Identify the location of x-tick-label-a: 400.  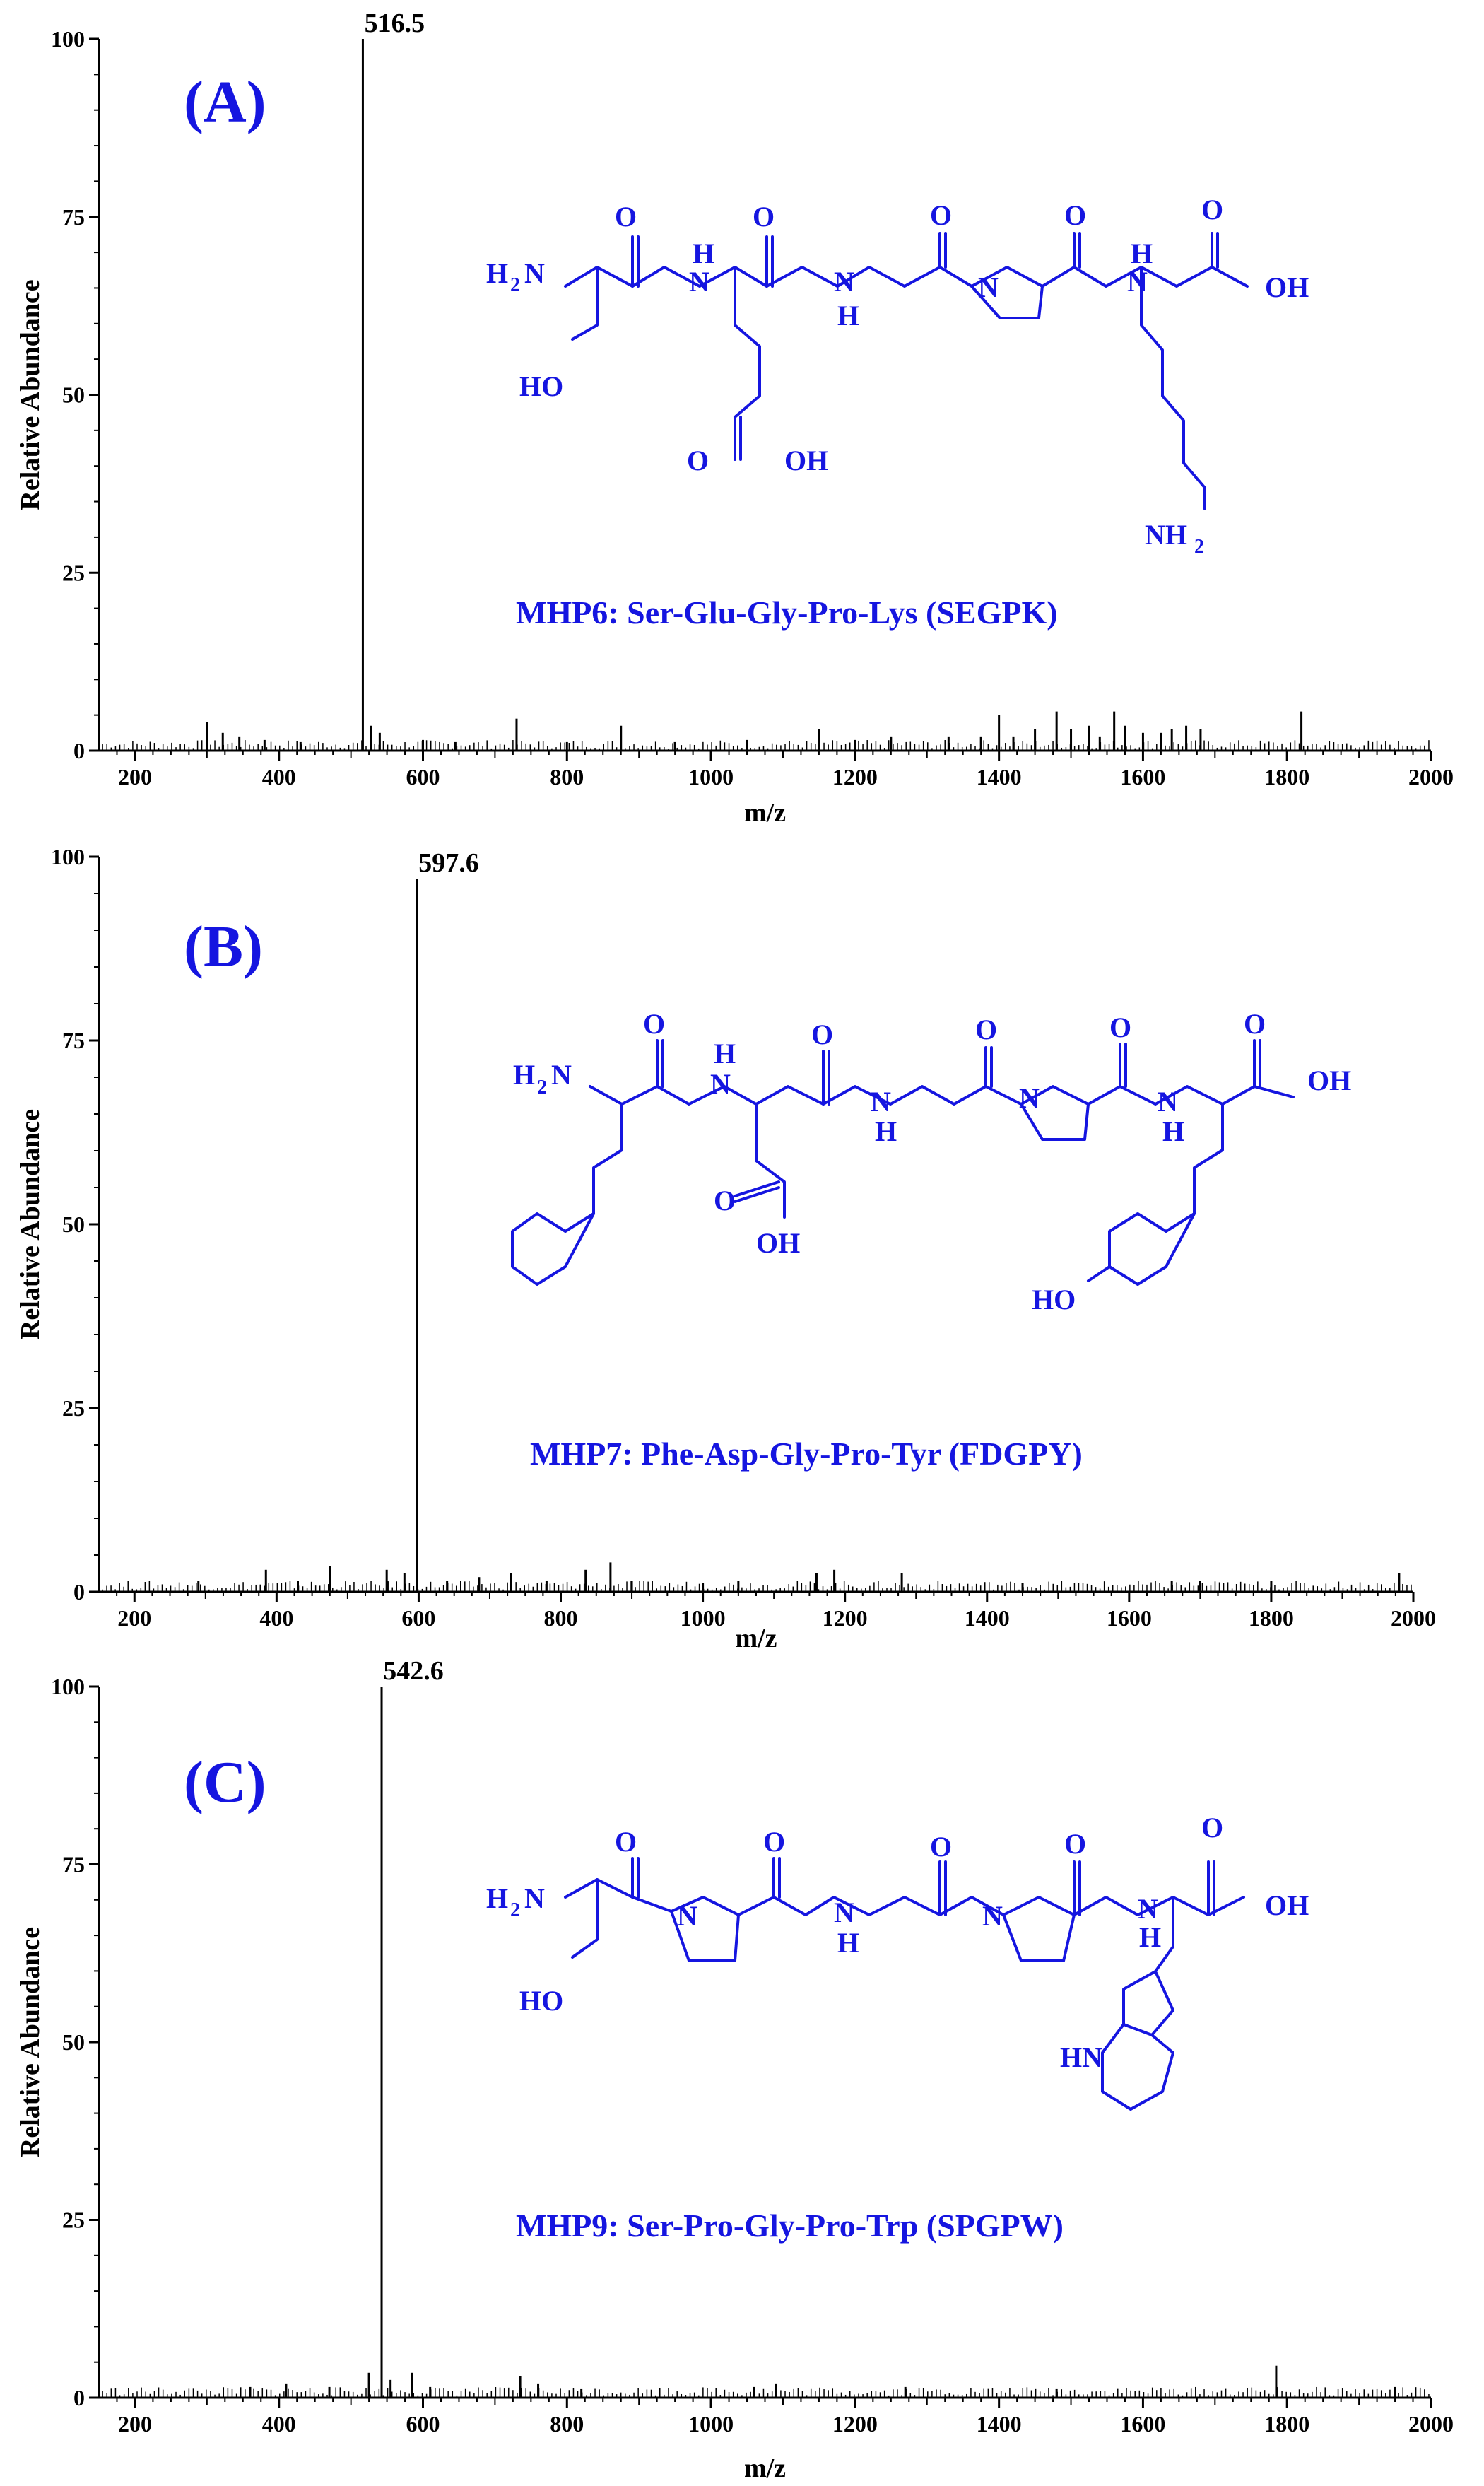
(279, 777).